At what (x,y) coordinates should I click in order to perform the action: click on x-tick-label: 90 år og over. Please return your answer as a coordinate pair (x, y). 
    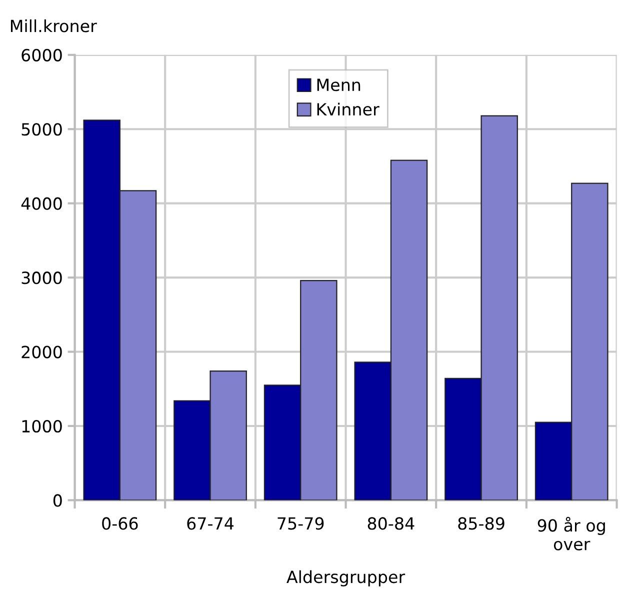
    Looking at the image, I should click on (571, 533).